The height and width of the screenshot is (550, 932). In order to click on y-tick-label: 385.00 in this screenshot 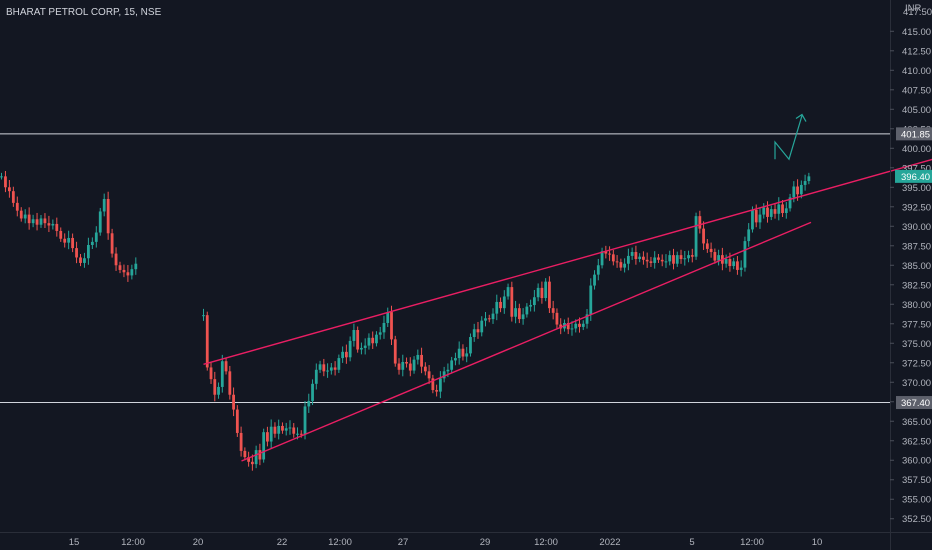, I will do `click(916, 266)`.